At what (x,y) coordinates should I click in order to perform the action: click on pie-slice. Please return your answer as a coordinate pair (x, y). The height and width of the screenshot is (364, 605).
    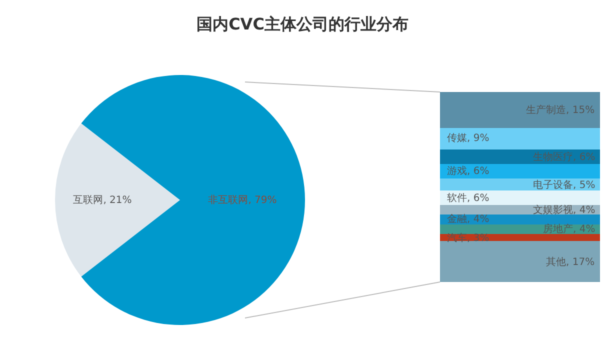
    Looking at the image, I should click on (117, 200).